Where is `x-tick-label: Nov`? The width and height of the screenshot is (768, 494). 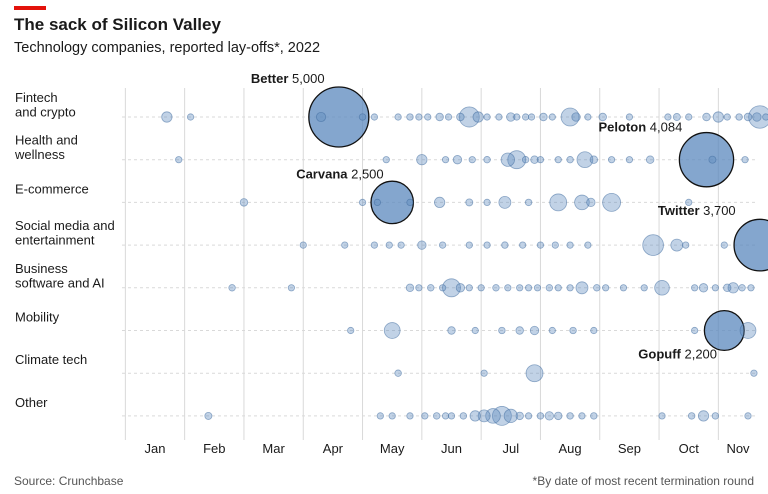 x-tick-label: Nov is located at coordinates (738, 448).